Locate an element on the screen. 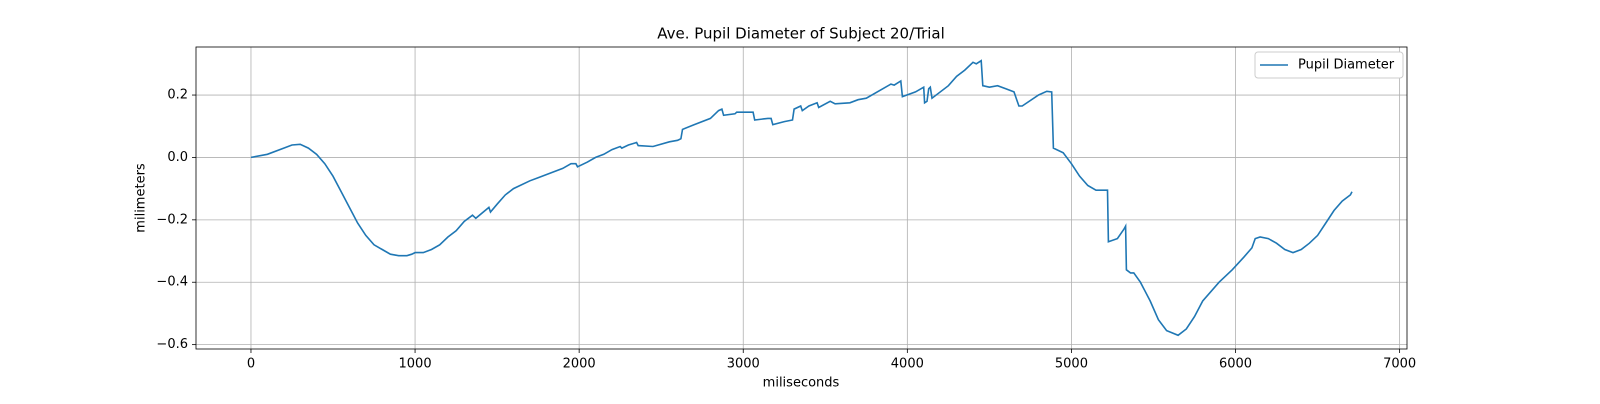 The width and height of the screenshot is (1600, 404). x-tick-label: 4000 is located at coordinates (907, 364).